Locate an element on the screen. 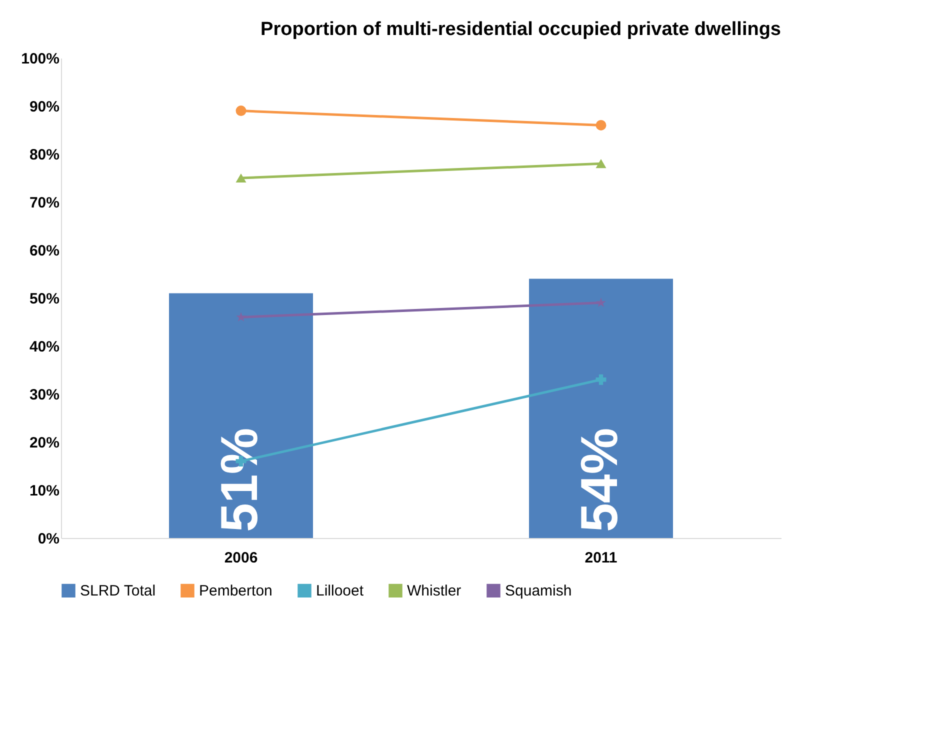  y-tick-label: 90% is located at coordinates (44, 107).